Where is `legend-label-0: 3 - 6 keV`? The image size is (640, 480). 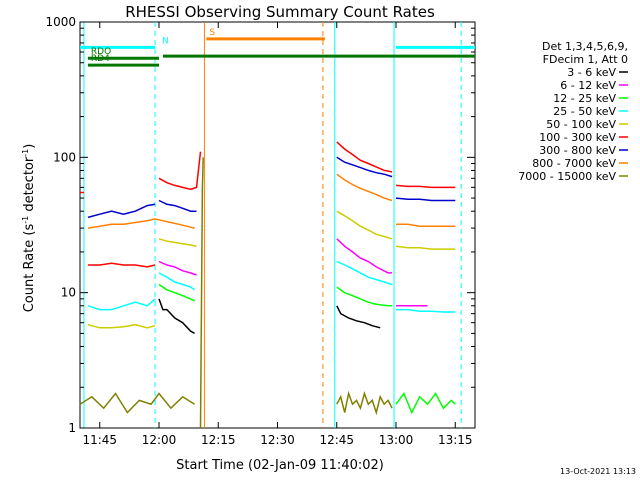 legend-label-0: 3 - 6 keV is located at coordinates (591, 72).